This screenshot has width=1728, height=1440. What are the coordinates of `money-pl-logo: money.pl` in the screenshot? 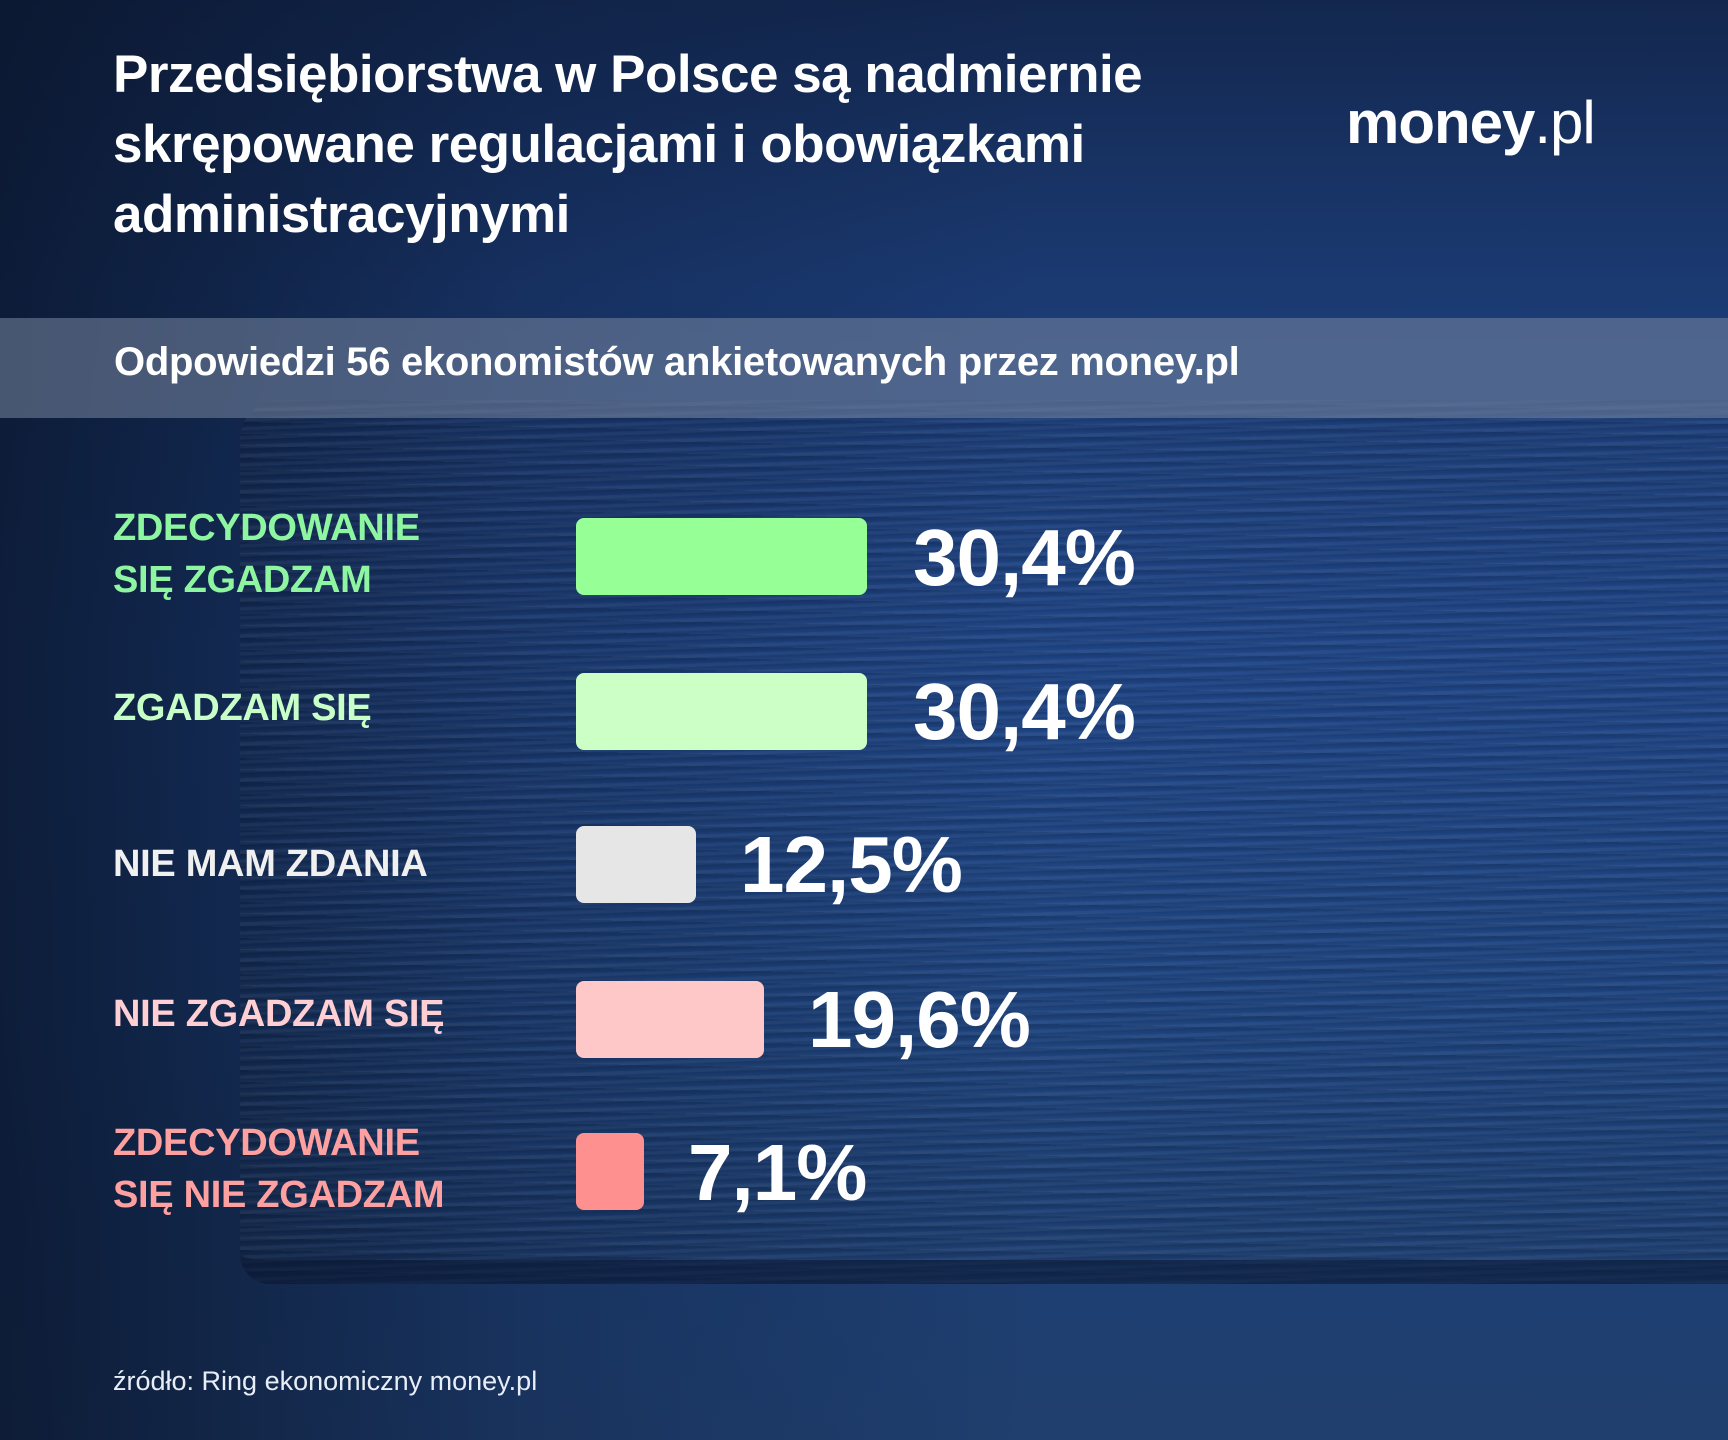 It's located at (1471, 122).